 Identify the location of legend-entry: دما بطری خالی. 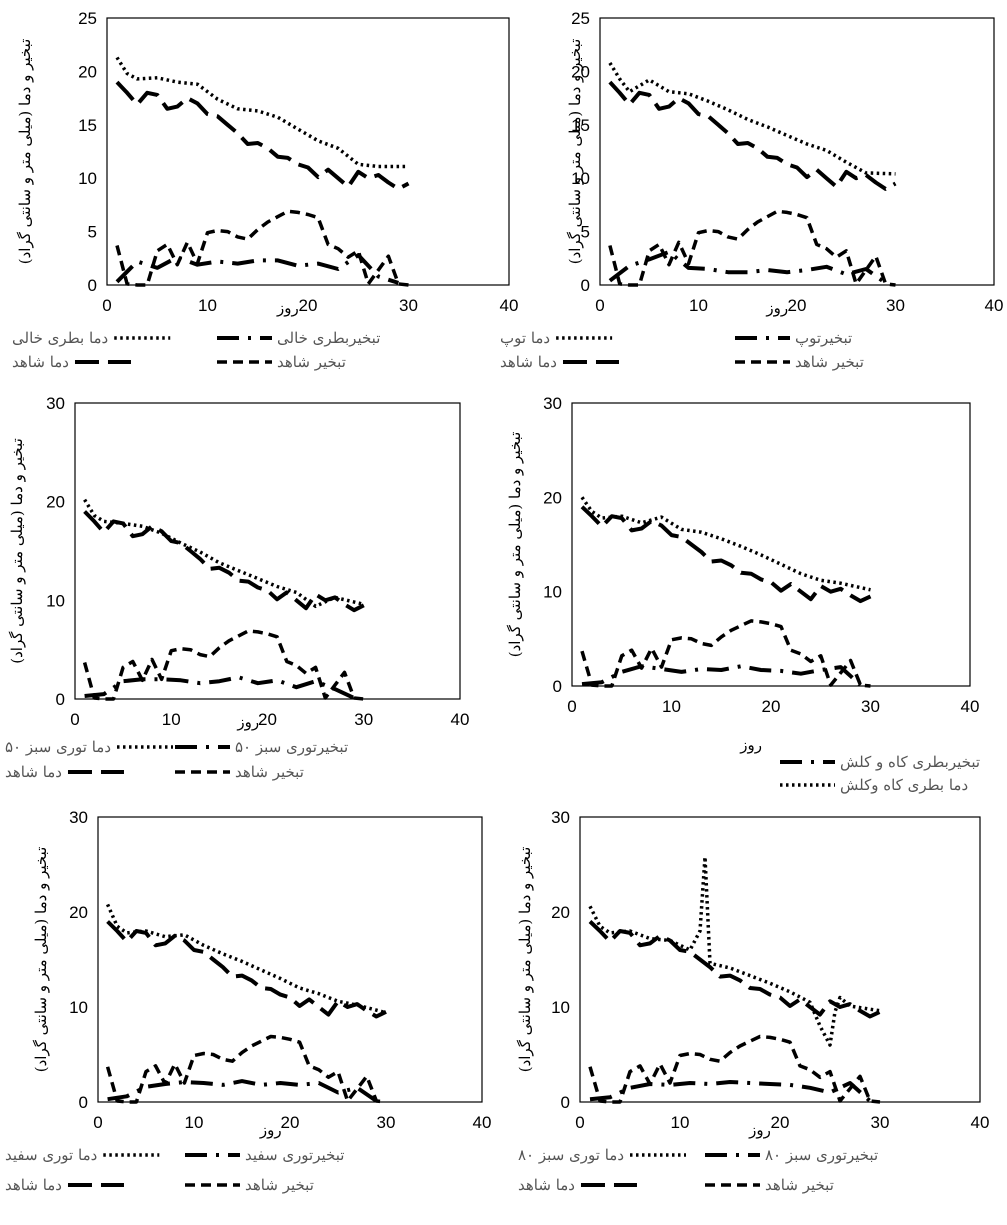
(91, 338).